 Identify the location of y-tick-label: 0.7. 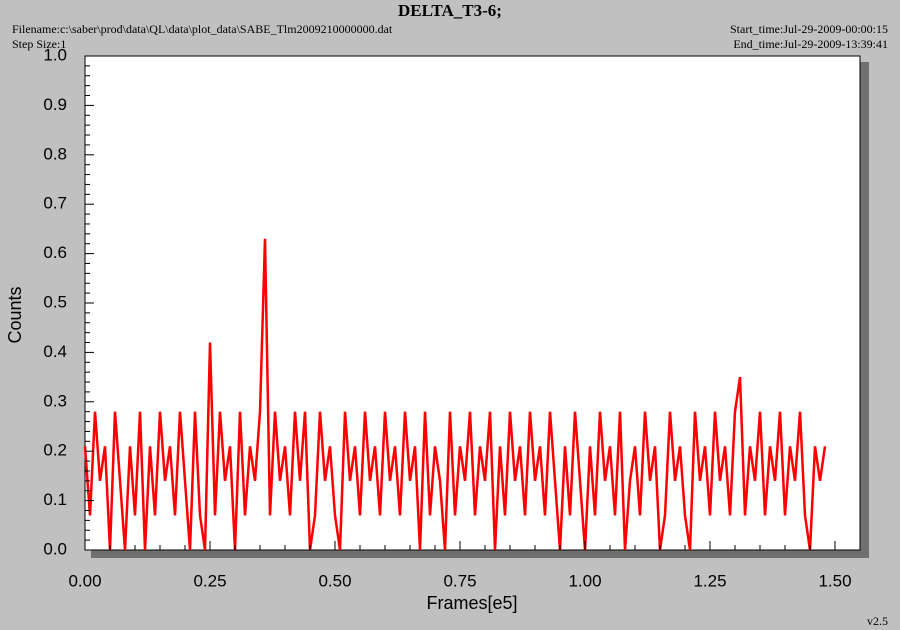
(55, 203).